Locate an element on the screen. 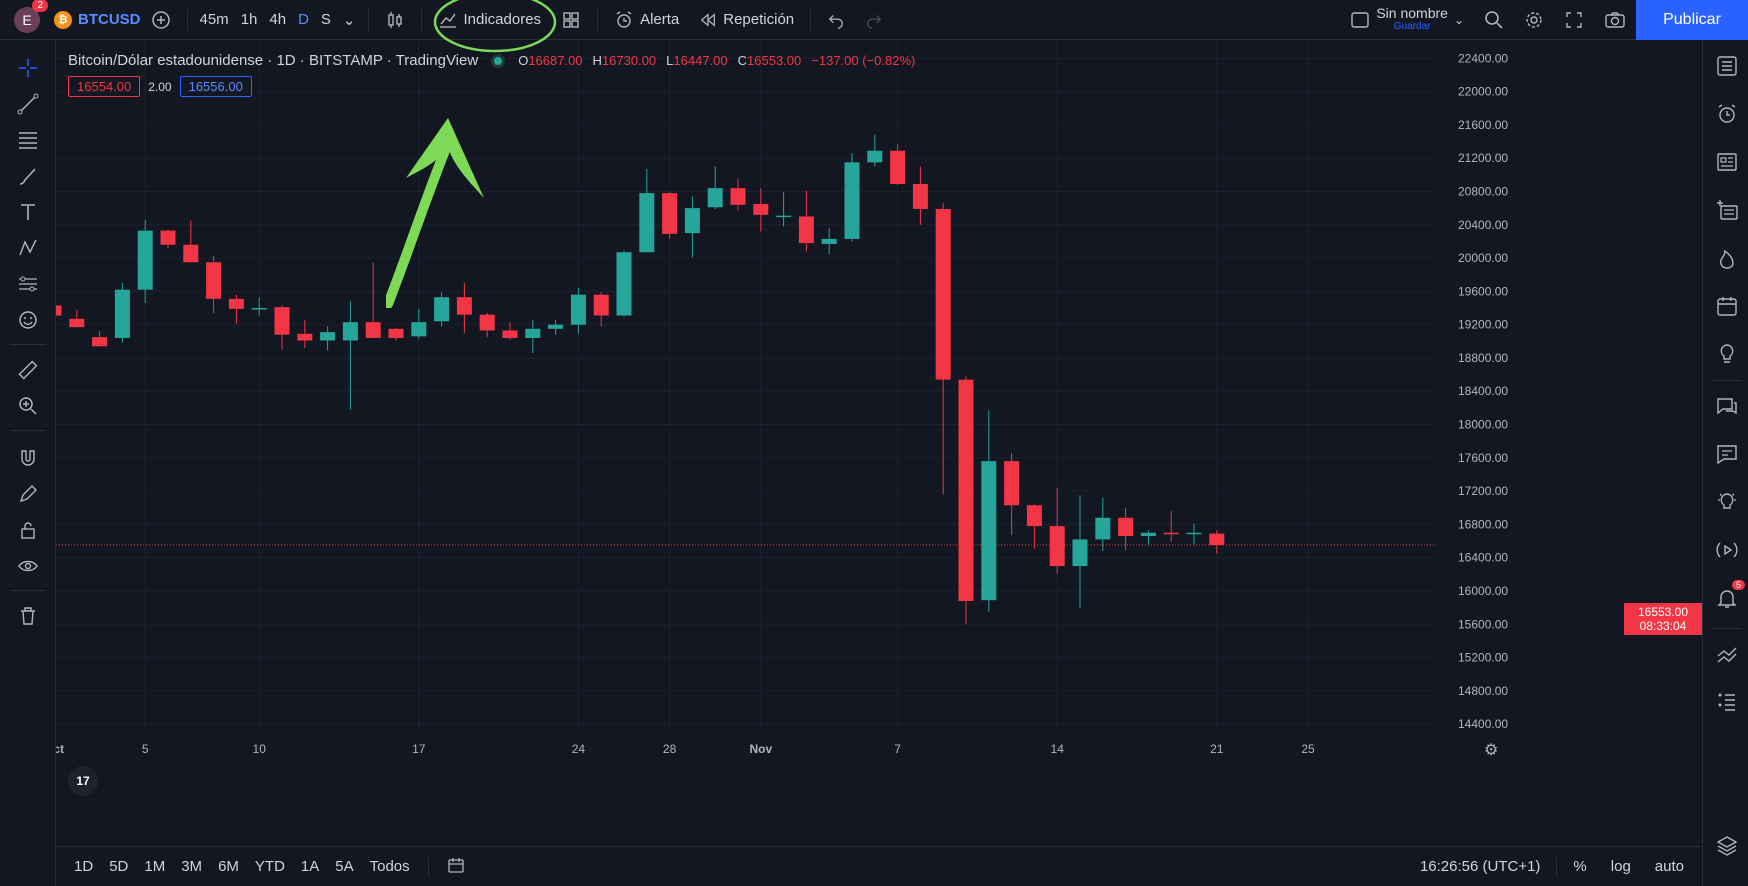 This screenshot has width=1748, height=886. ideas-bulb-icon is located at coordinates (1727, 354).